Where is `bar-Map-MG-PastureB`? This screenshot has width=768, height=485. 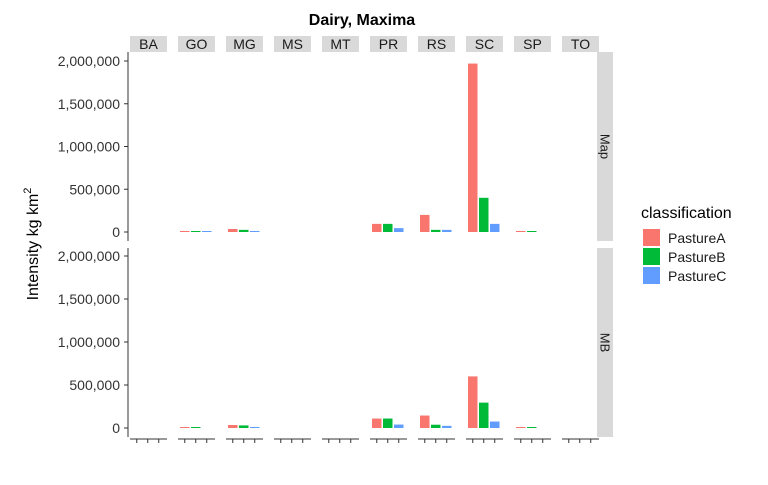 bar-Map-MG-PastureB is located at coordinates (244, 230).